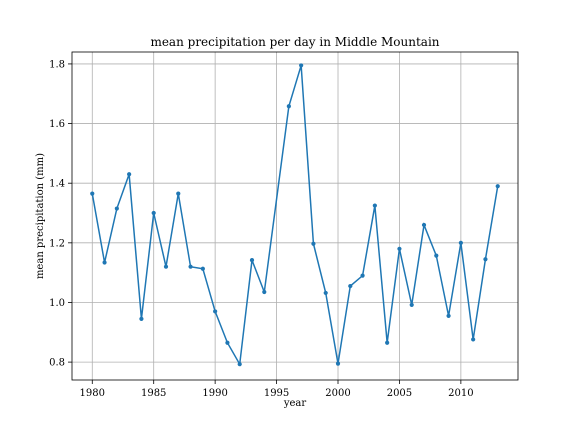 This screenshot has width=576, height=432. Describe the element at coordinates (57, 303) in the screenshot. I see `y-tick-label: 1.0` at that location.